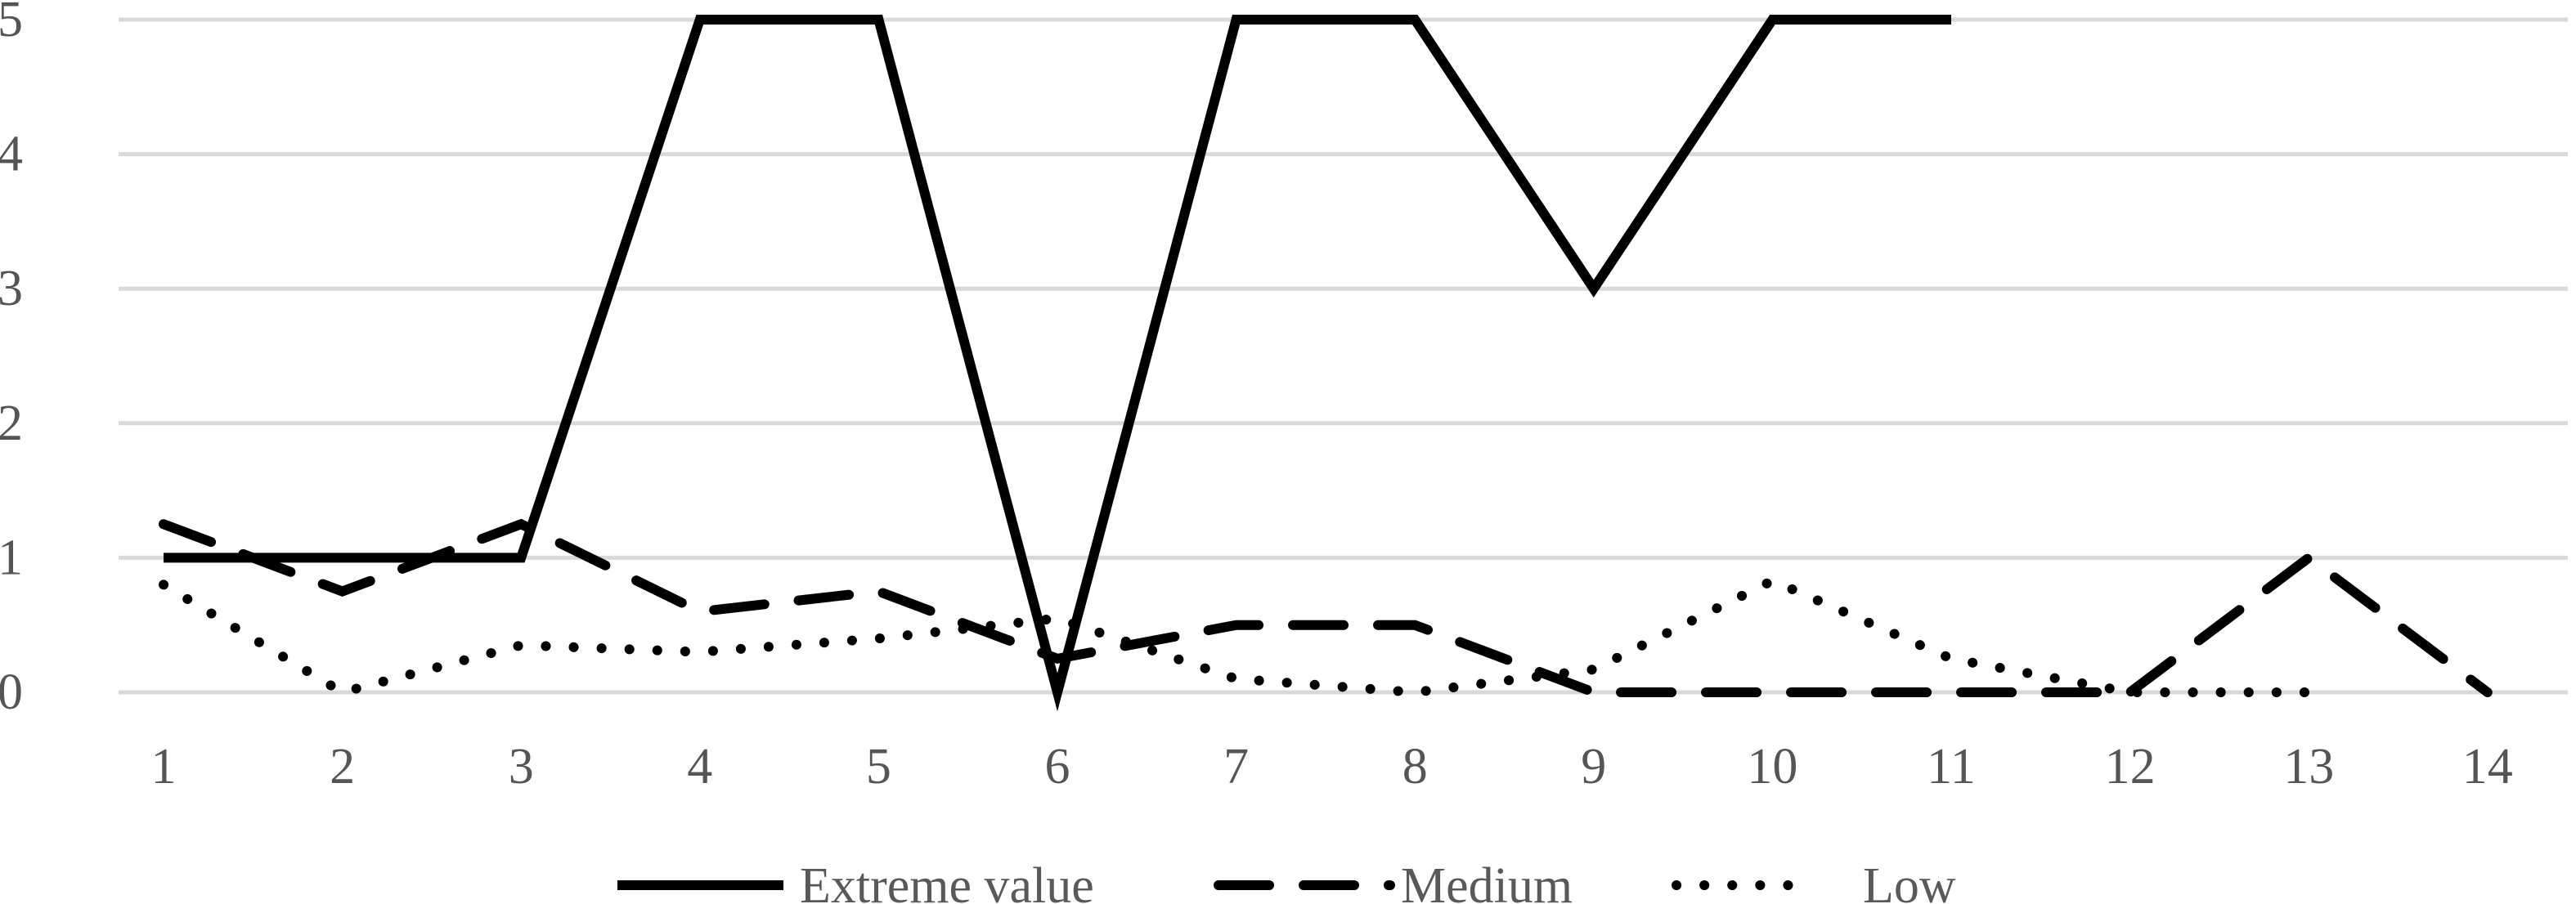 The width and height of the screenshot is (2576, 904). What do you see at coordinates (1772, 766) in the screenshot?
I see `x-tick-label: 10` at bounding box center [1772, 766].